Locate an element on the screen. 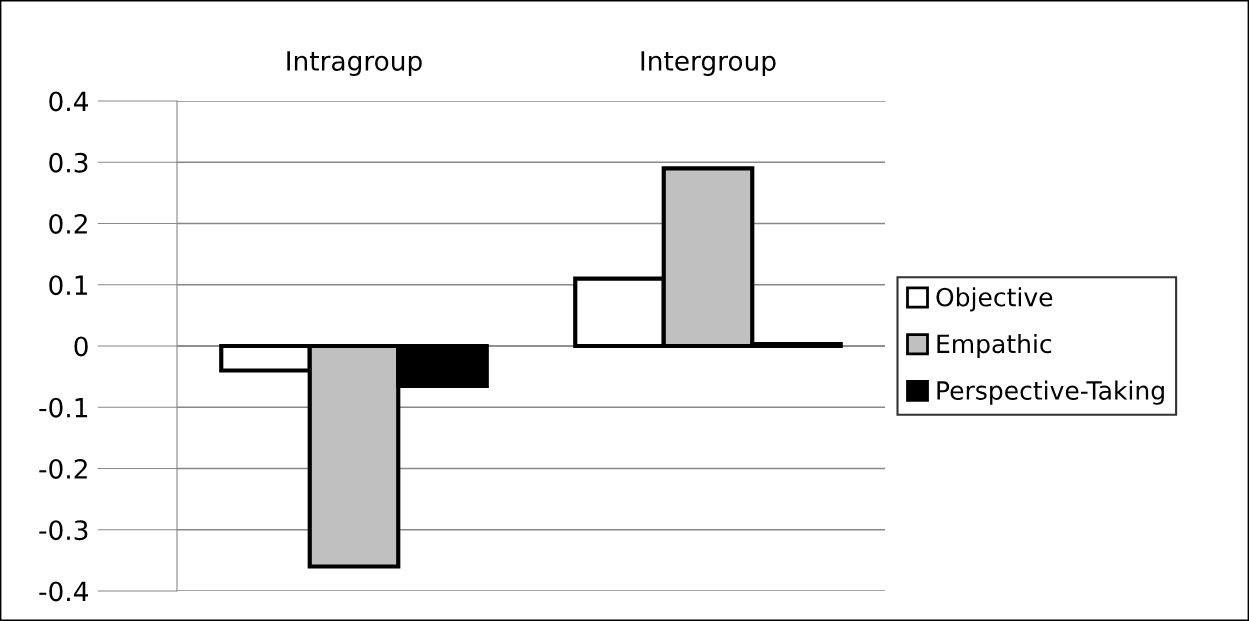 The height and width of the screenshot is (621, 1249). y-tick-label: 0.2 is located at coordinates (68, 223).